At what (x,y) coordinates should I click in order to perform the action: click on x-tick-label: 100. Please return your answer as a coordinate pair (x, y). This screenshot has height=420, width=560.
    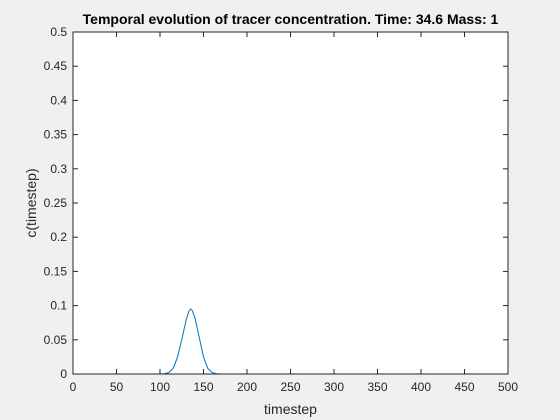
    Looking at the image, I should click on (160, 387).